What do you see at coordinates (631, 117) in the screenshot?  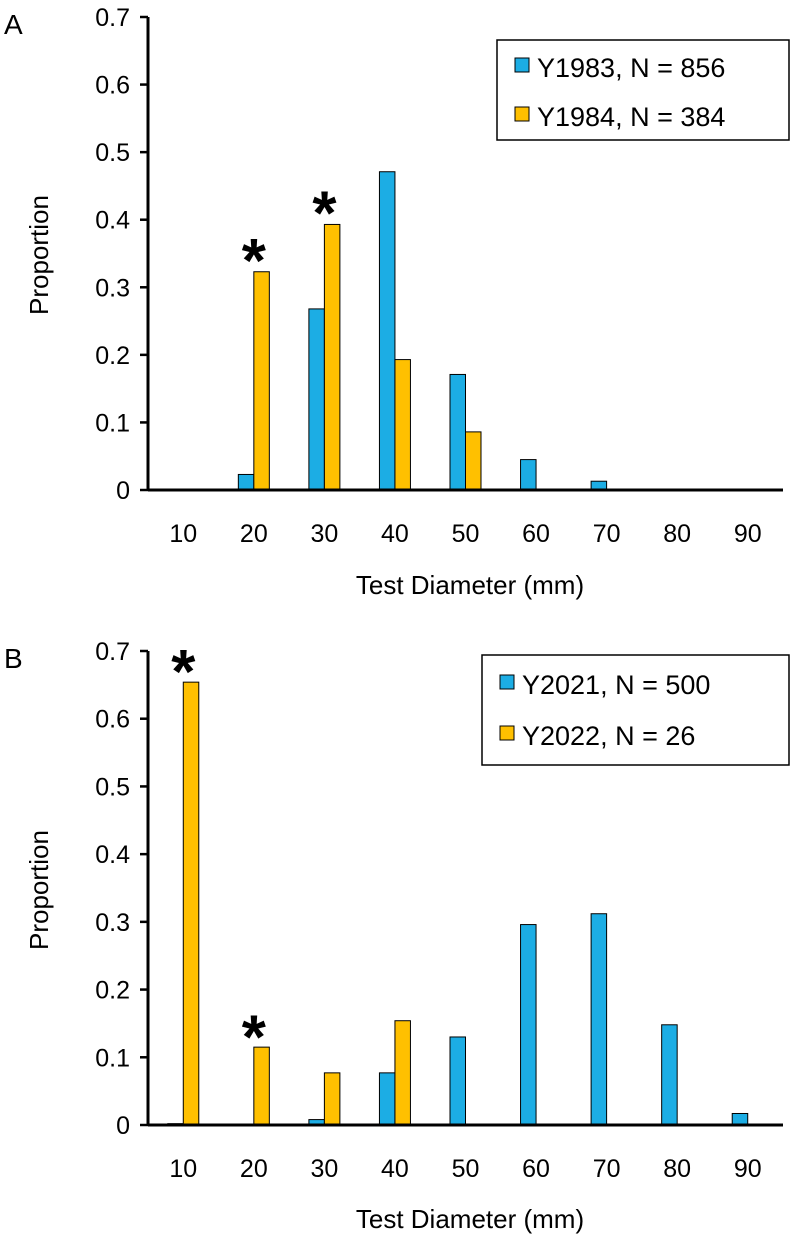 I see `legend-label-y1984: Y1984, N = 384` at bounding box center [631, 117].